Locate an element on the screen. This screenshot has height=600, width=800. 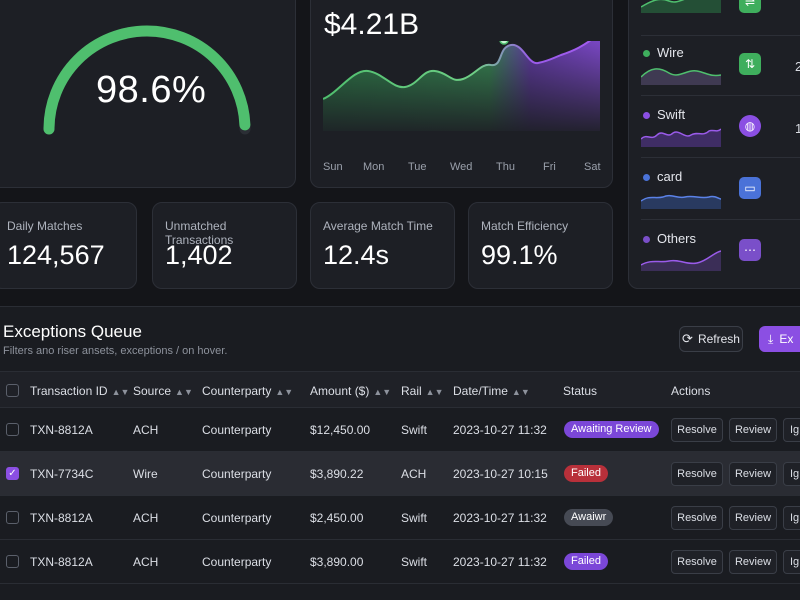
rail-name: card is located at coordinates (670, 176).